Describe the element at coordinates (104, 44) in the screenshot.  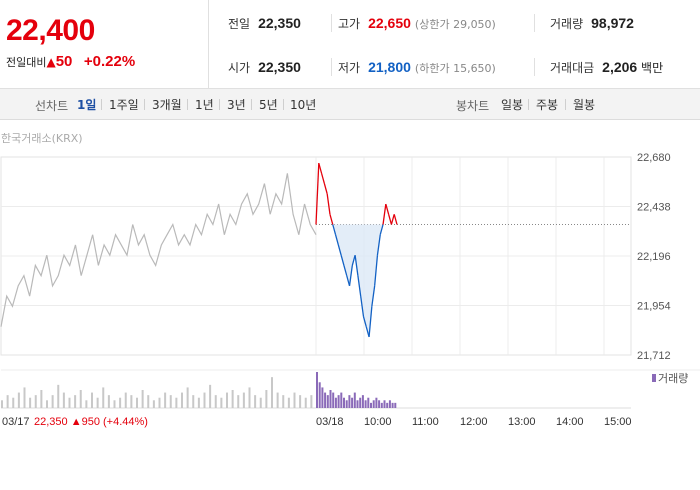
I see `price-box: 22,400 전일대비▲50 +0.22%` at that location.